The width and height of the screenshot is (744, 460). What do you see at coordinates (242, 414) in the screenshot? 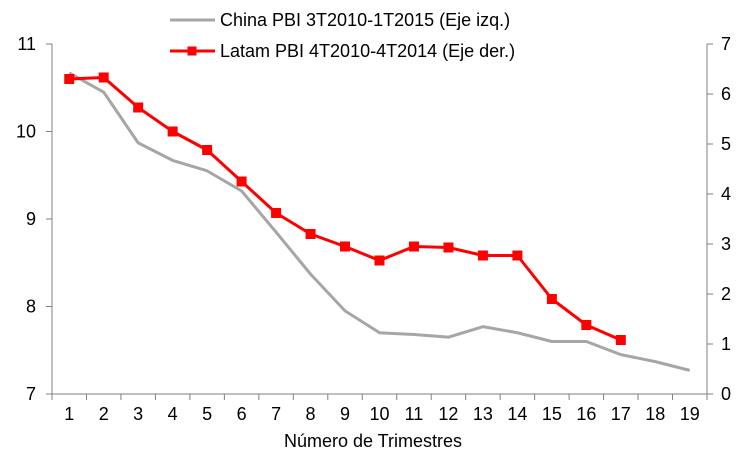
I see `x-tick-label: 6` at bounding box center [242, 414].